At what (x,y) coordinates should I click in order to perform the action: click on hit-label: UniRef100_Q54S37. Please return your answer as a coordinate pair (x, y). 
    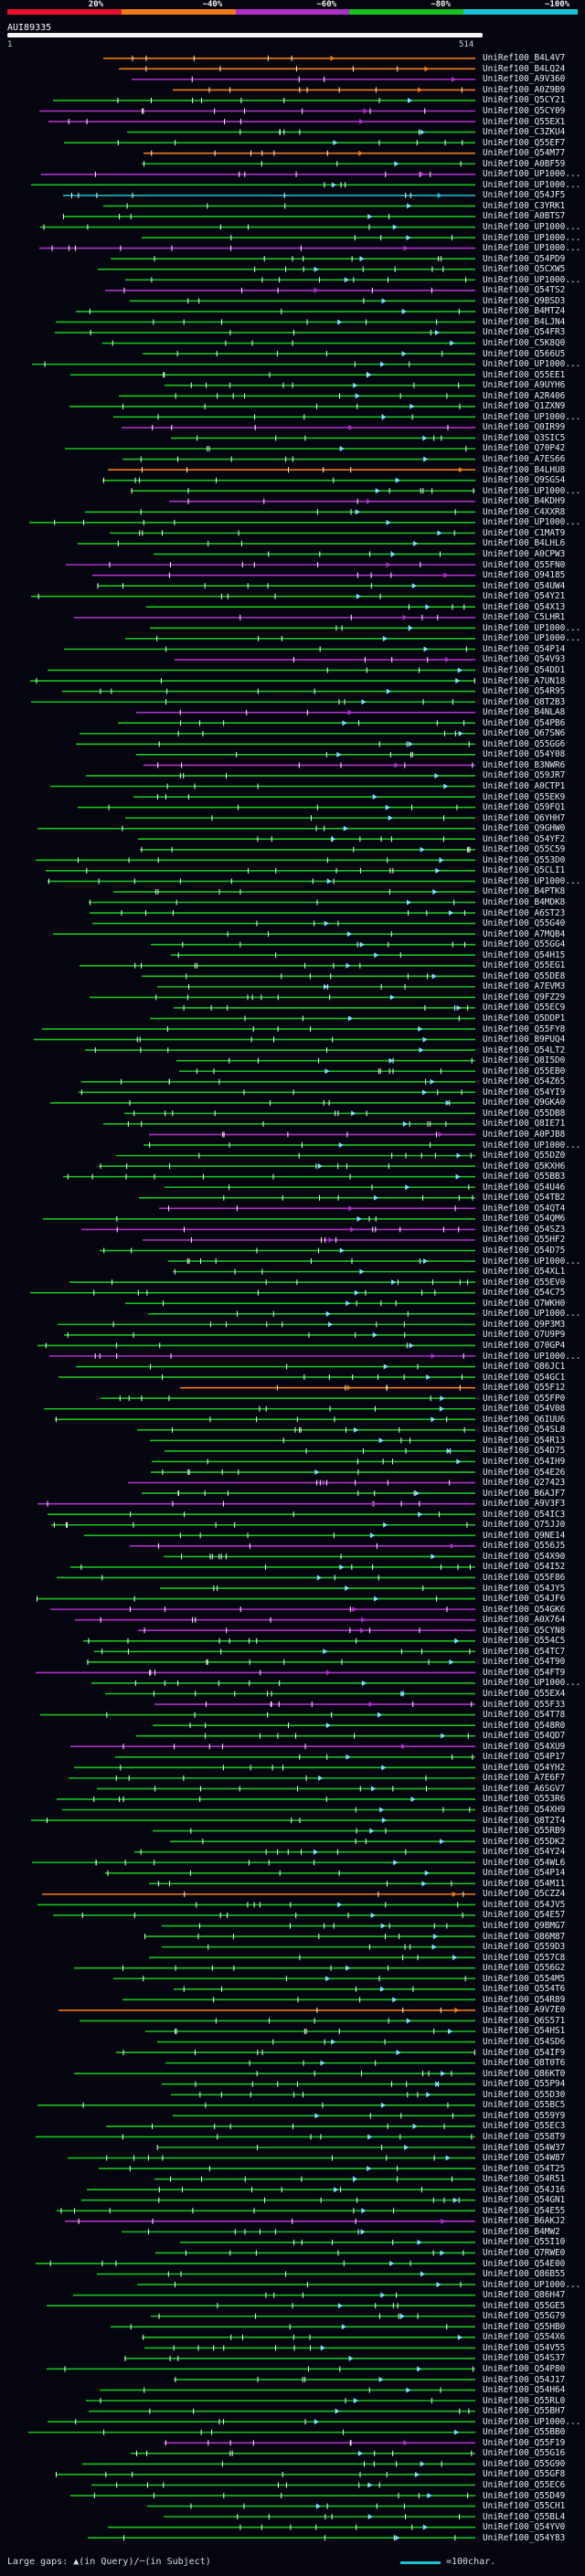
    Looking at the image, I should click on (524, 2358).